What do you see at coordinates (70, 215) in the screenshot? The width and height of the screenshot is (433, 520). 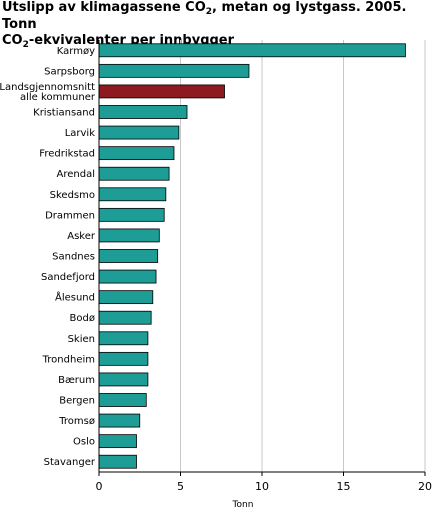 I see `category-label: Drammen` at bounding box center [70, 215].